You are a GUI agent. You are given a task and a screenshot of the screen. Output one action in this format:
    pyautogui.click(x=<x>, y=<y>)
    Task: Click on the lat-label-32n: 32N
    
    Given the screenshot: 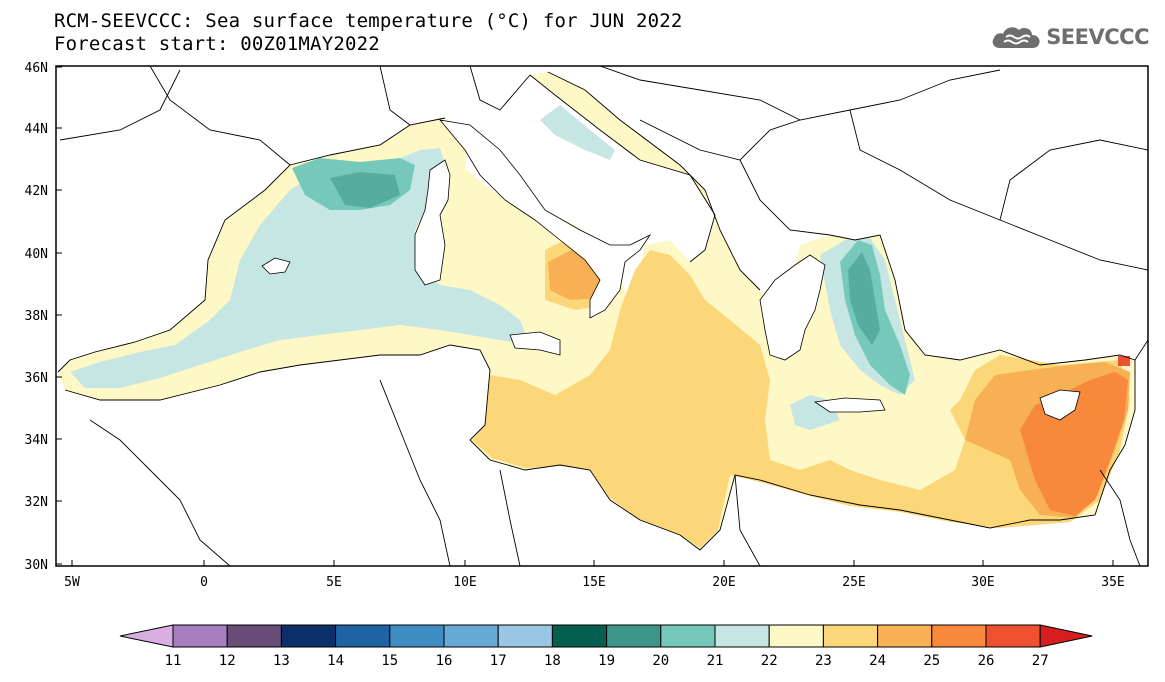 What is the action you would take?
    pyautogui.click(x=36, y=502)
    